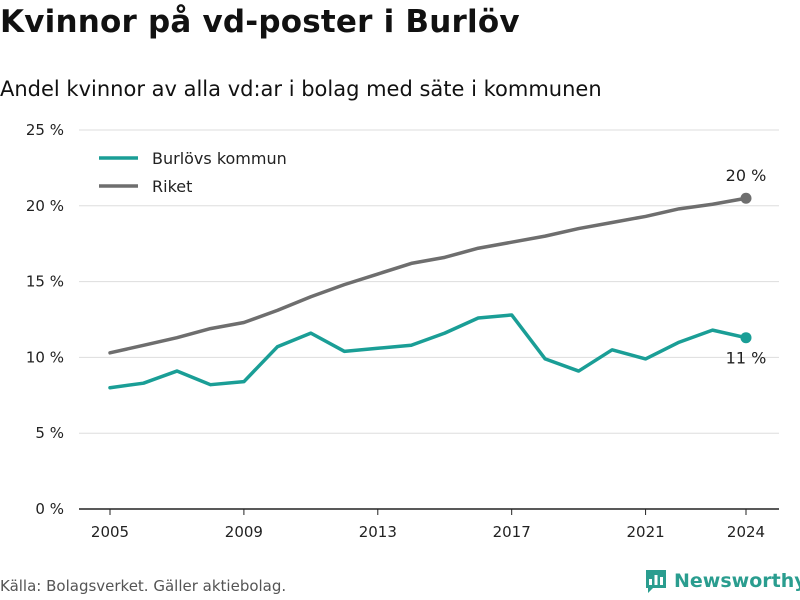  Describe the element at coordinates (645, 532) in the screenshot. I see `x-tick-label: 2021` at that location.